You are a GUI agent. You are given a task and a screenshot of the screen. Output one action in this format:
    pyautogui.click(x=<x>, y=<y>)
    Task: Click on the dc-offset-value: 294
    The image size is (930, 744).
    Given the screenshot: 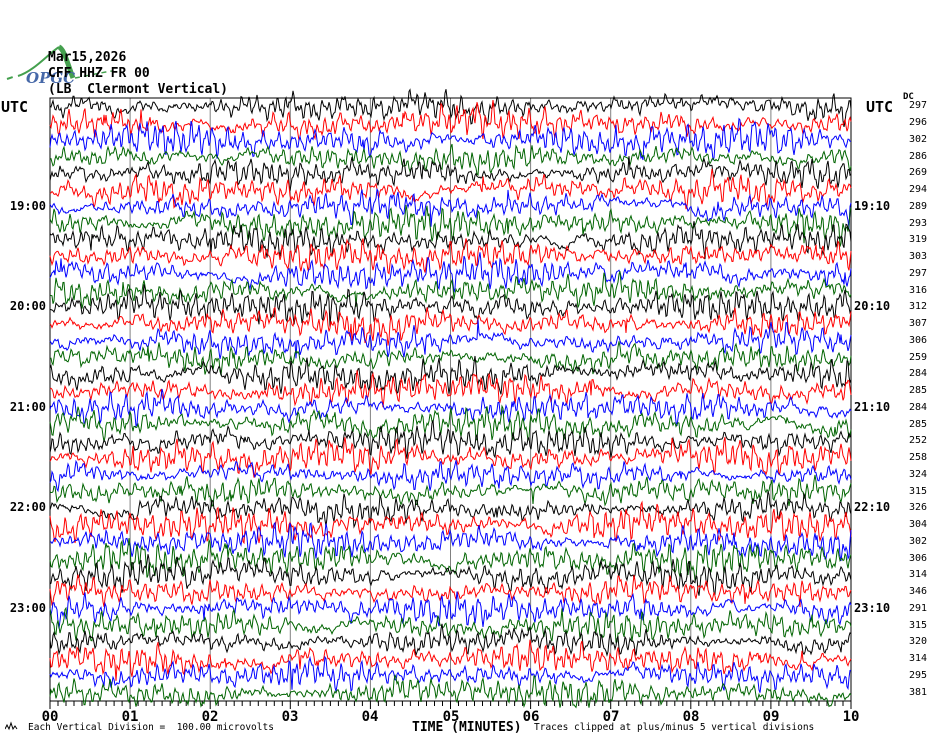 What is the action you would take?
    pyautogui.click(x=917, y=189)
    